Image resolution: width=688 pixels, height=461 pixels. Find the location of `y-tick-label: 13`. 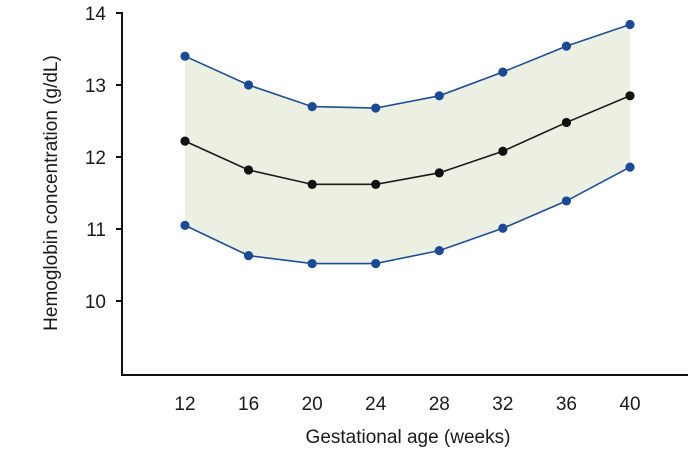

y-tick-label: 13 is located at coordinates (95, 86).